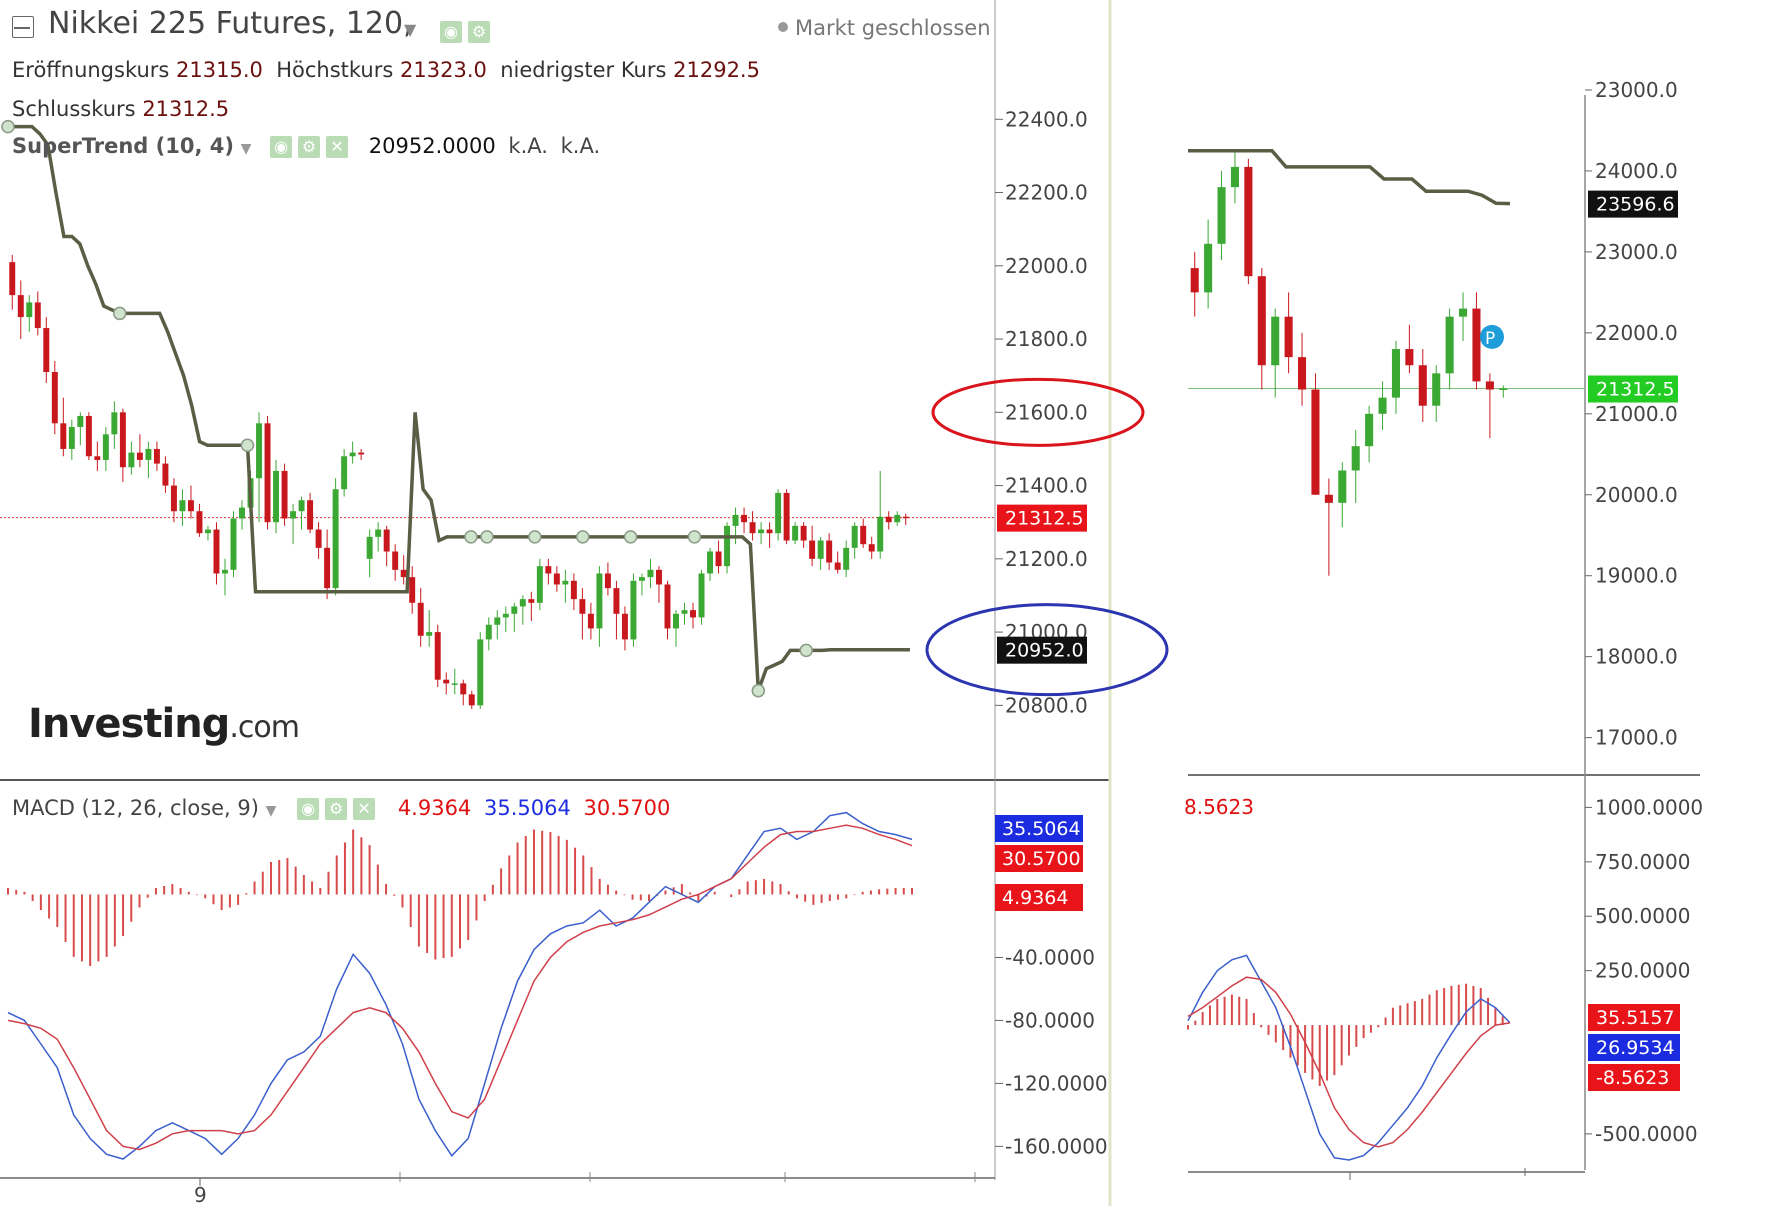 This screenshot has height=1206, width=1789. Describe the element at coordinates (432, 146) in the screenshot. I see `supertrend-value: 20952.0000` at that location.